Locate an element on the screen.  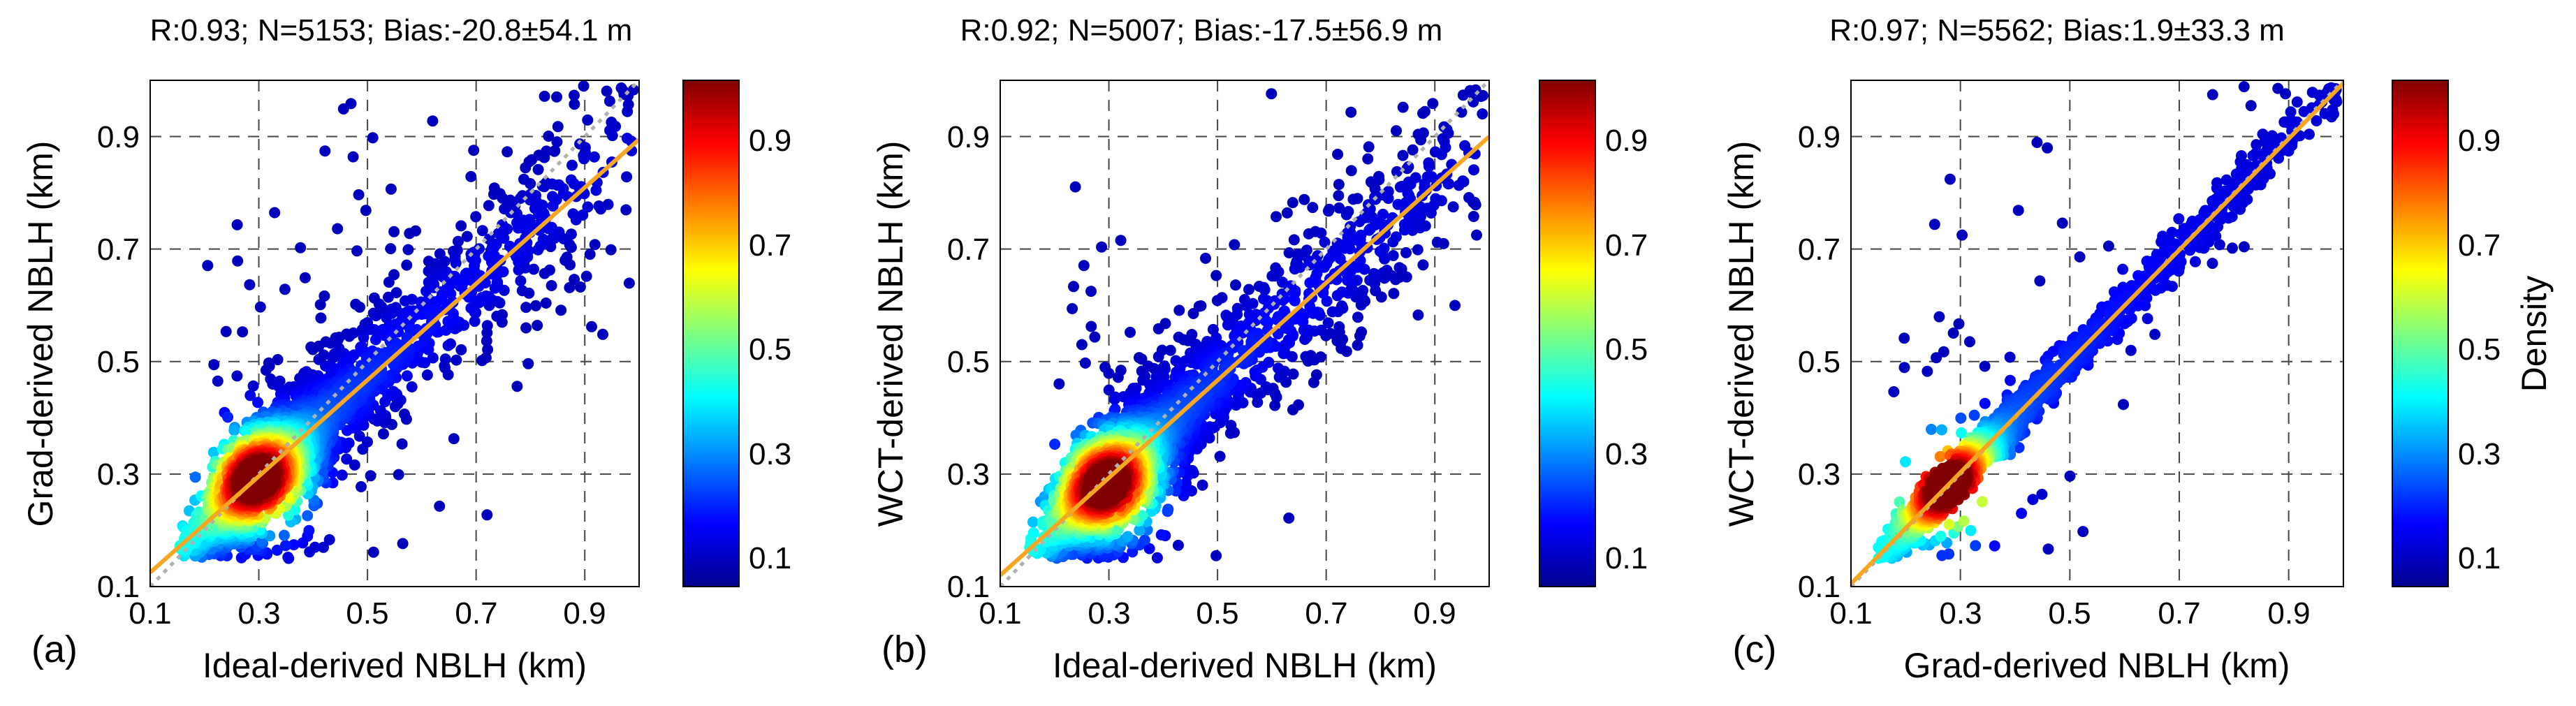
panel-a-colorbar: 0.1 0.3 0.5 0.7 0.9 is located at coordinates (736, 333).